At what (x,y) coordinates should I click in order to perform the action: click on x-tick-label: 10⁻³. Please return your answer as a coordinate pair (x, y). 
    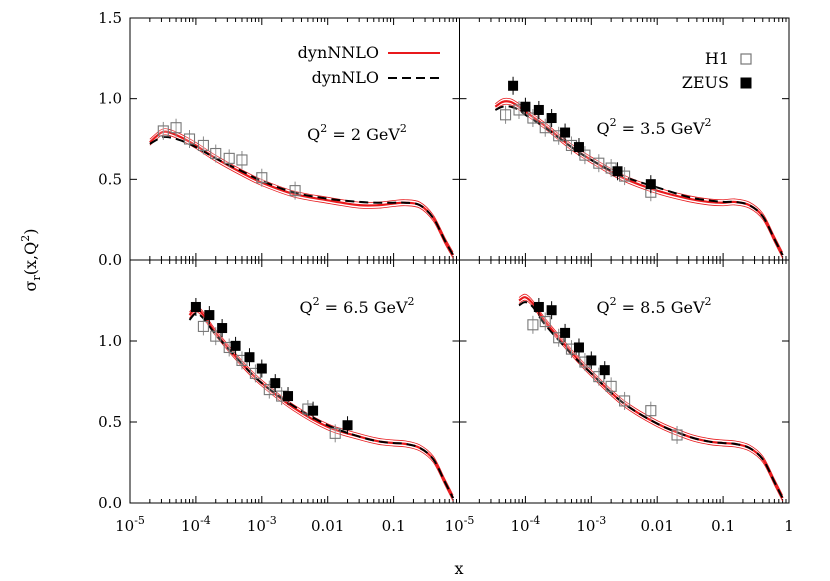
    Looking at the image, I should click on (262, 524).